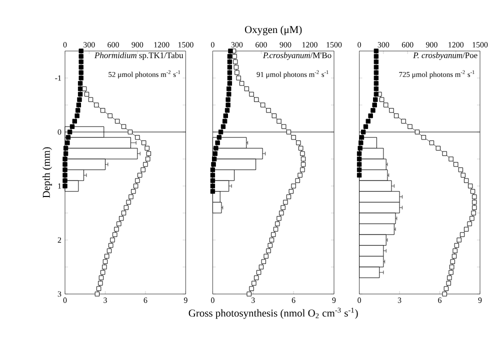 The width and height of the screenshot is (496, 355). I want to click on chart-title: P.crosbyanum/M'Bo, so click(297, 56).